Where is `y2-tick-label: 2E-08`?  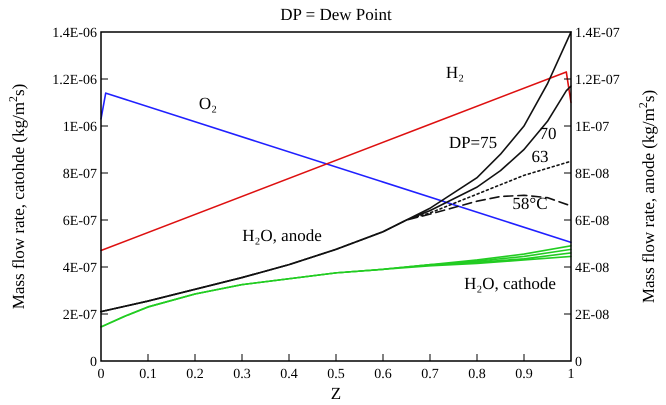 y2-tick-label: 2E-08 is located at coordinates (592, 315).